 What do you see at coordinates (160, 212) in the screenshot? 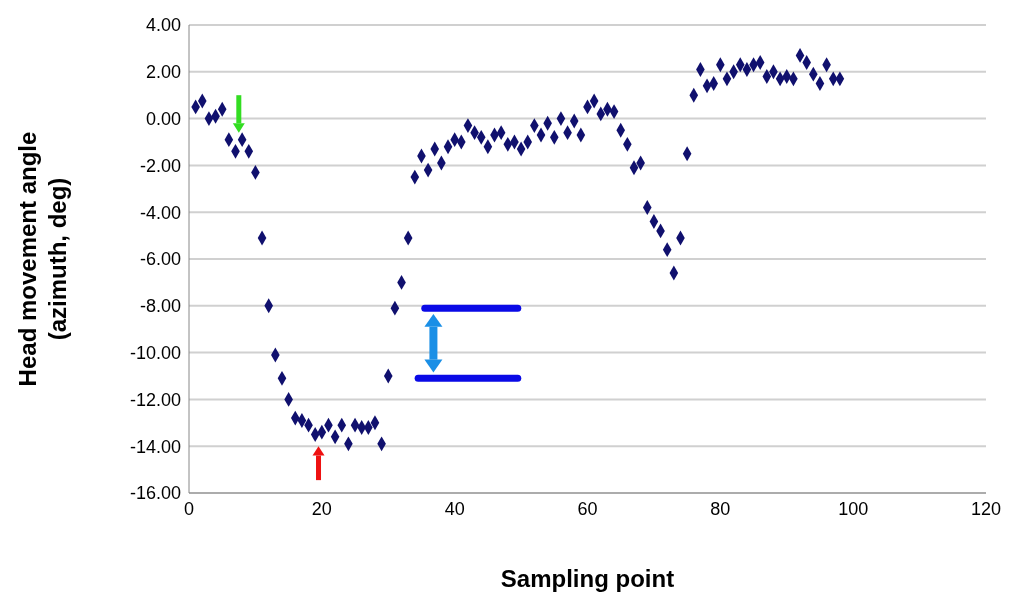
I see `y-tick-label: -4.00` at bounding box center [160, 212].